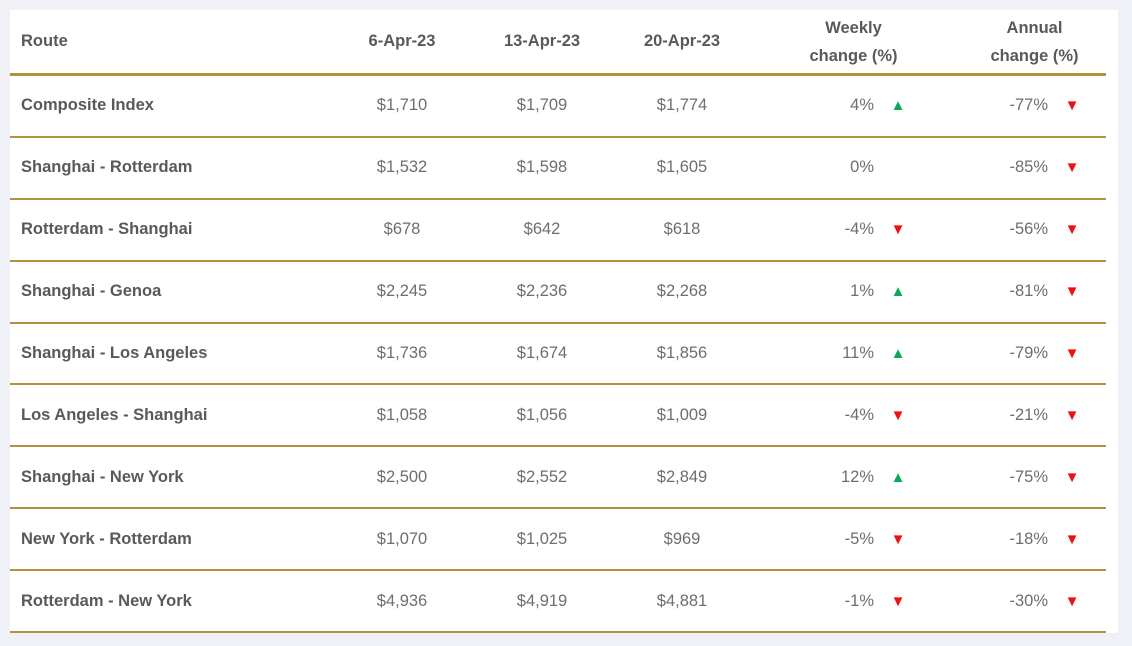 The height and width of the screenshot is (646, 1132). I want to click on column-header-date-2: 13-Apr-23, so click(542, 41).